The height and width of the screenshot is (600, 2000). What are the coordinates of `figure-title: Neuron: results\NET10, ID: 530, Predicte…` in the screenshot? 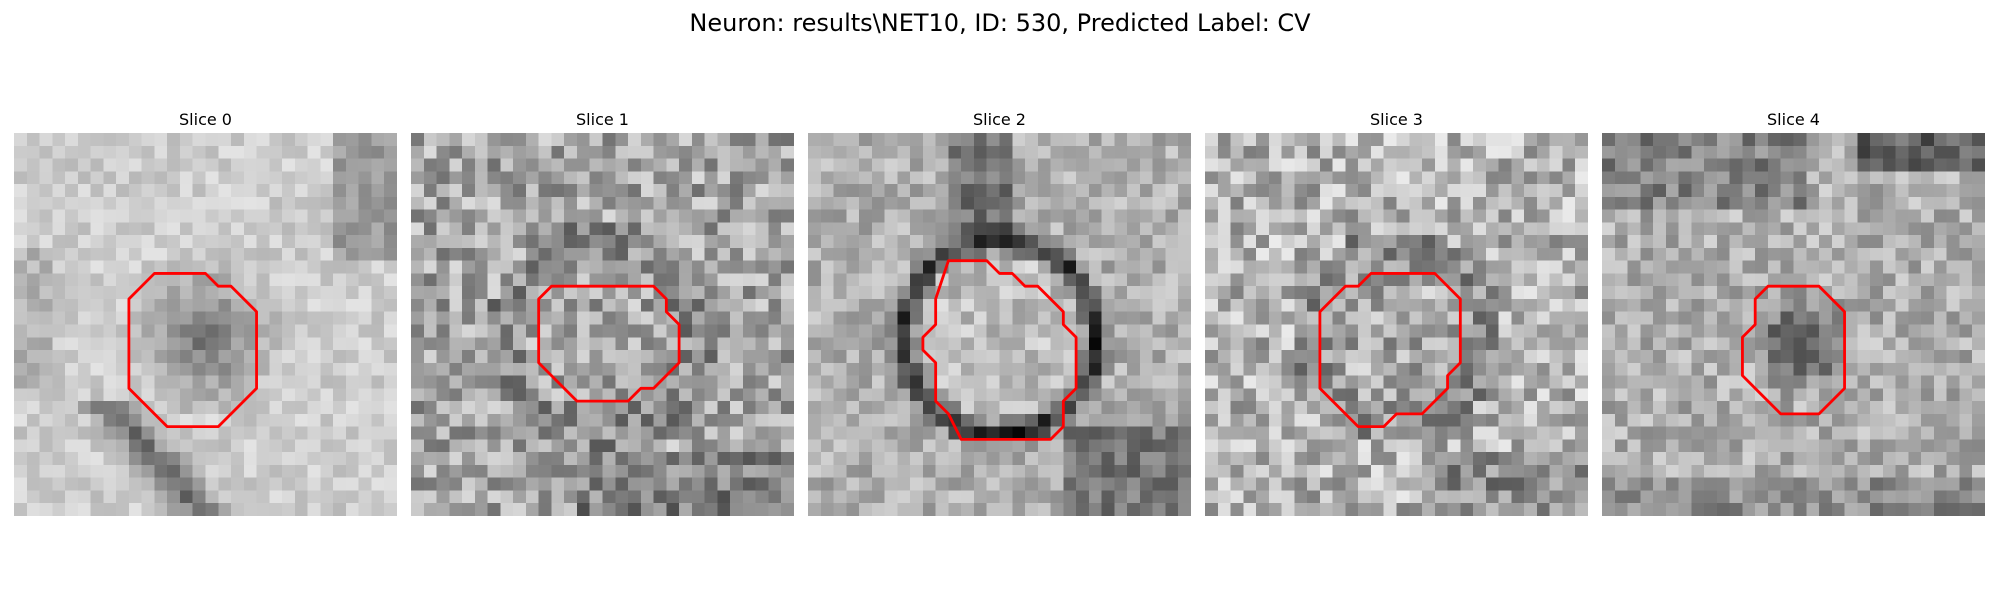 It's located at (1000, 23).